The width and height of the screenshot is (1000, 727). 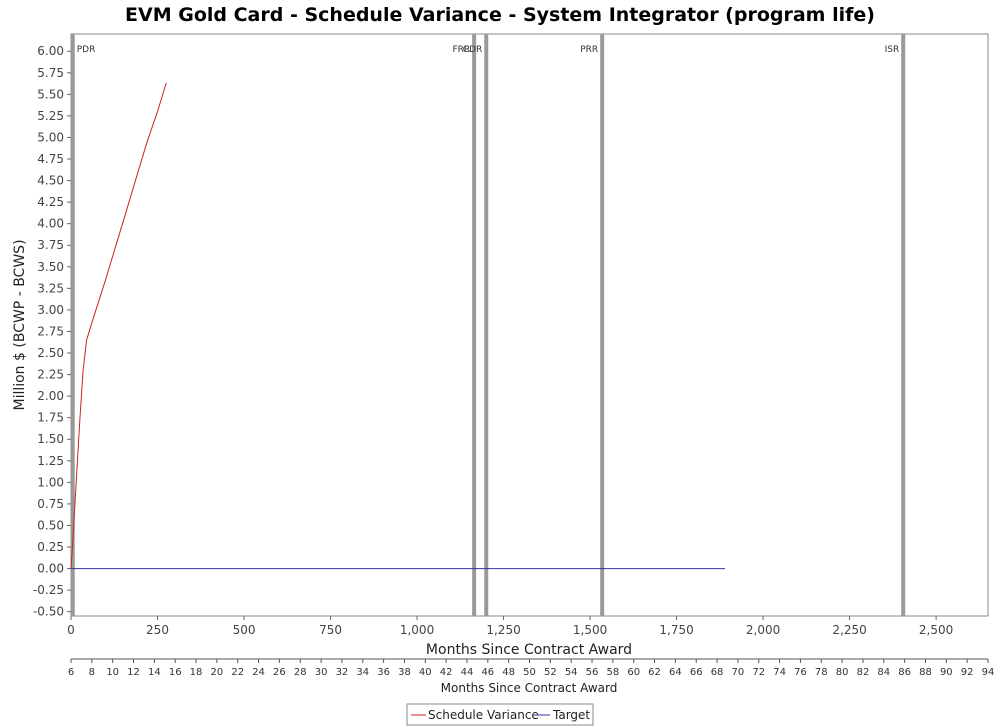 I want to click on y-tick-label: 3.50, so click(x=50, y=267).